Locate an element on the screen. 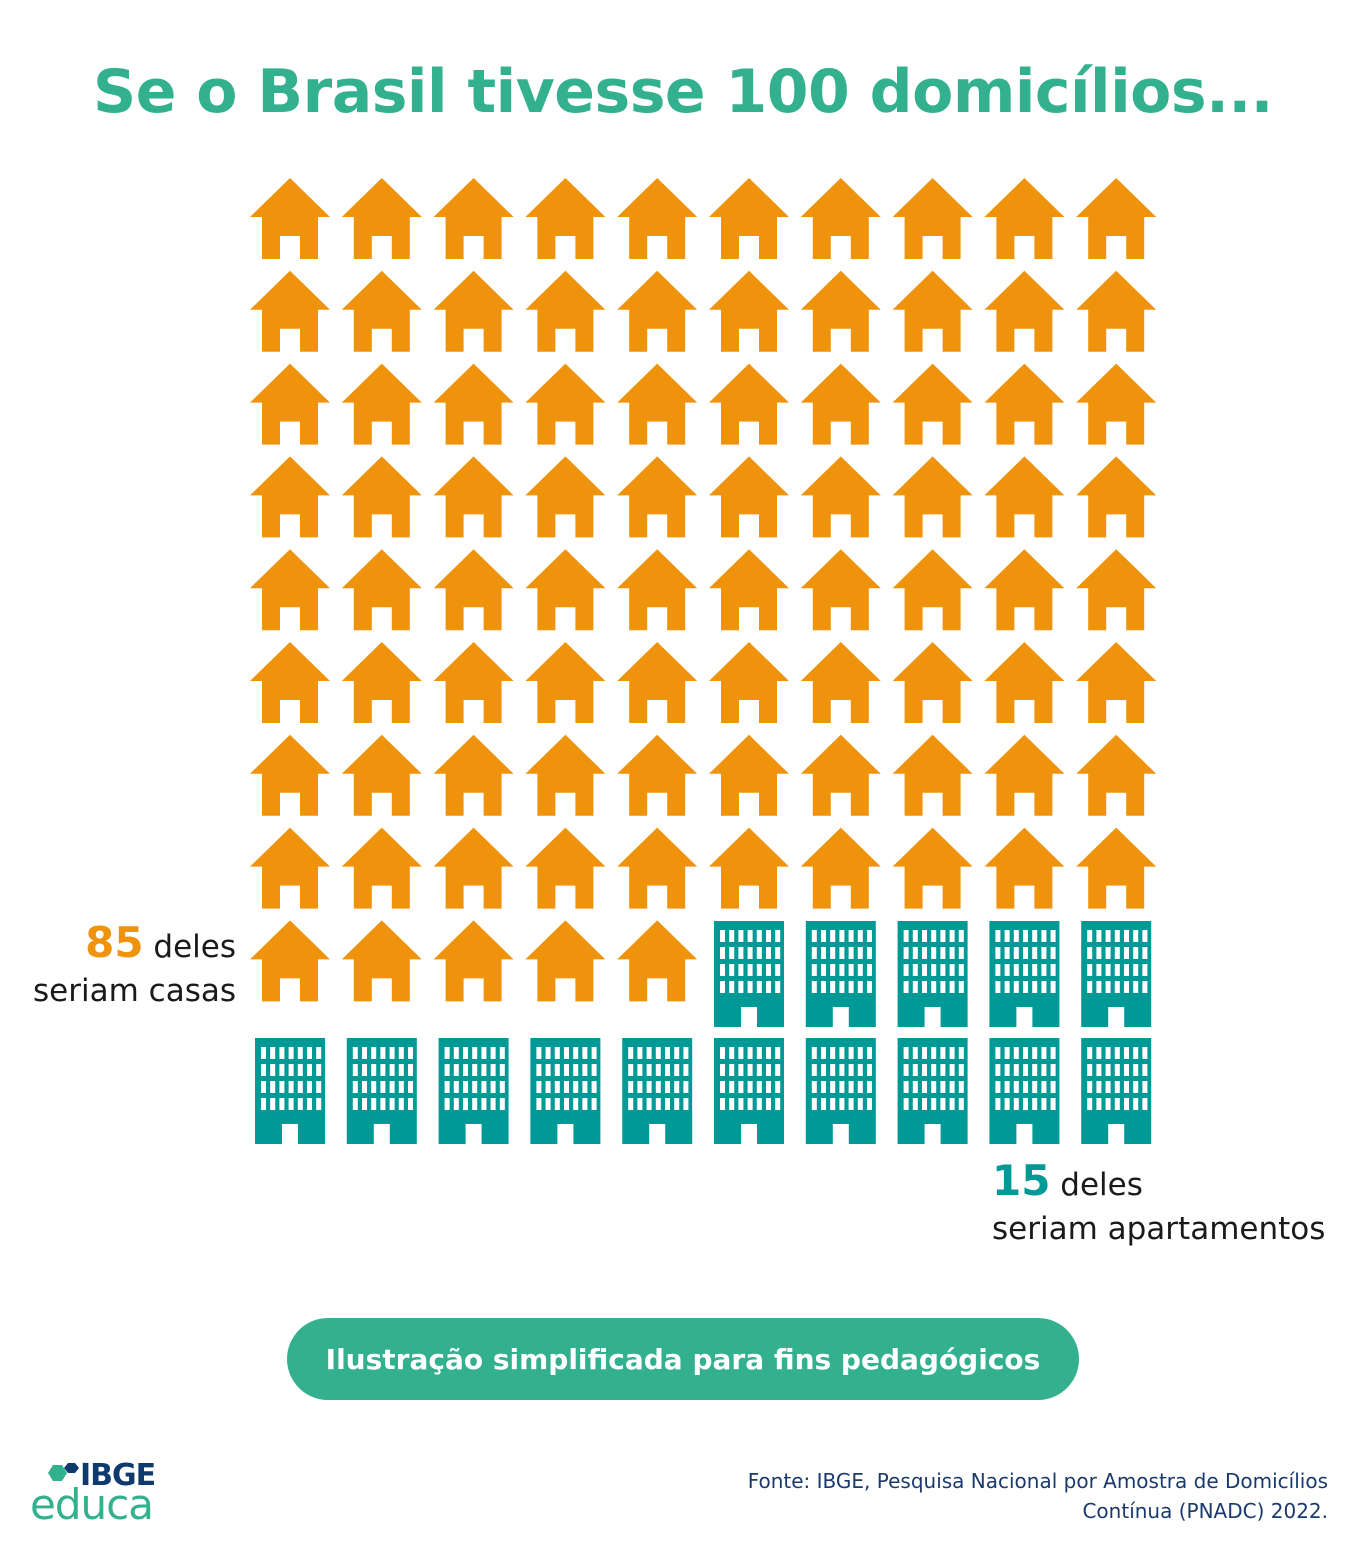 This screenshot has height=1557, width=1366. ibge-educa-logo: IBGE educa is located at coordinates (115, 1493).